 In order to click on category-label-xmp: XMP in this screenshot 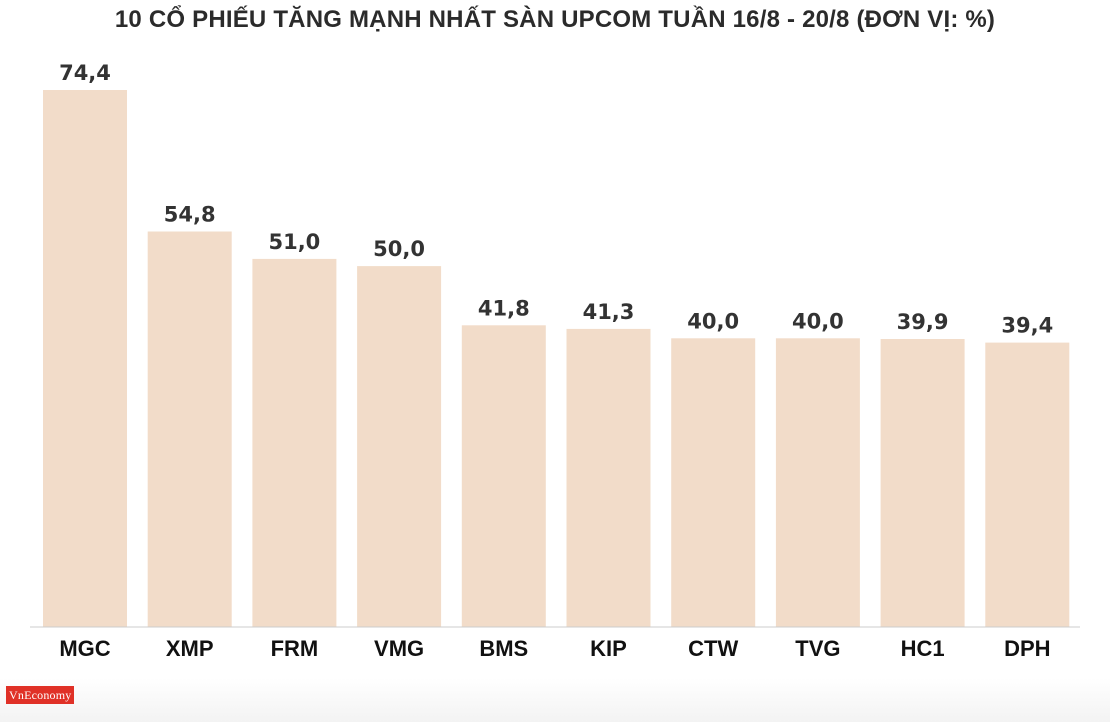, I will do `click(190, 648)`.